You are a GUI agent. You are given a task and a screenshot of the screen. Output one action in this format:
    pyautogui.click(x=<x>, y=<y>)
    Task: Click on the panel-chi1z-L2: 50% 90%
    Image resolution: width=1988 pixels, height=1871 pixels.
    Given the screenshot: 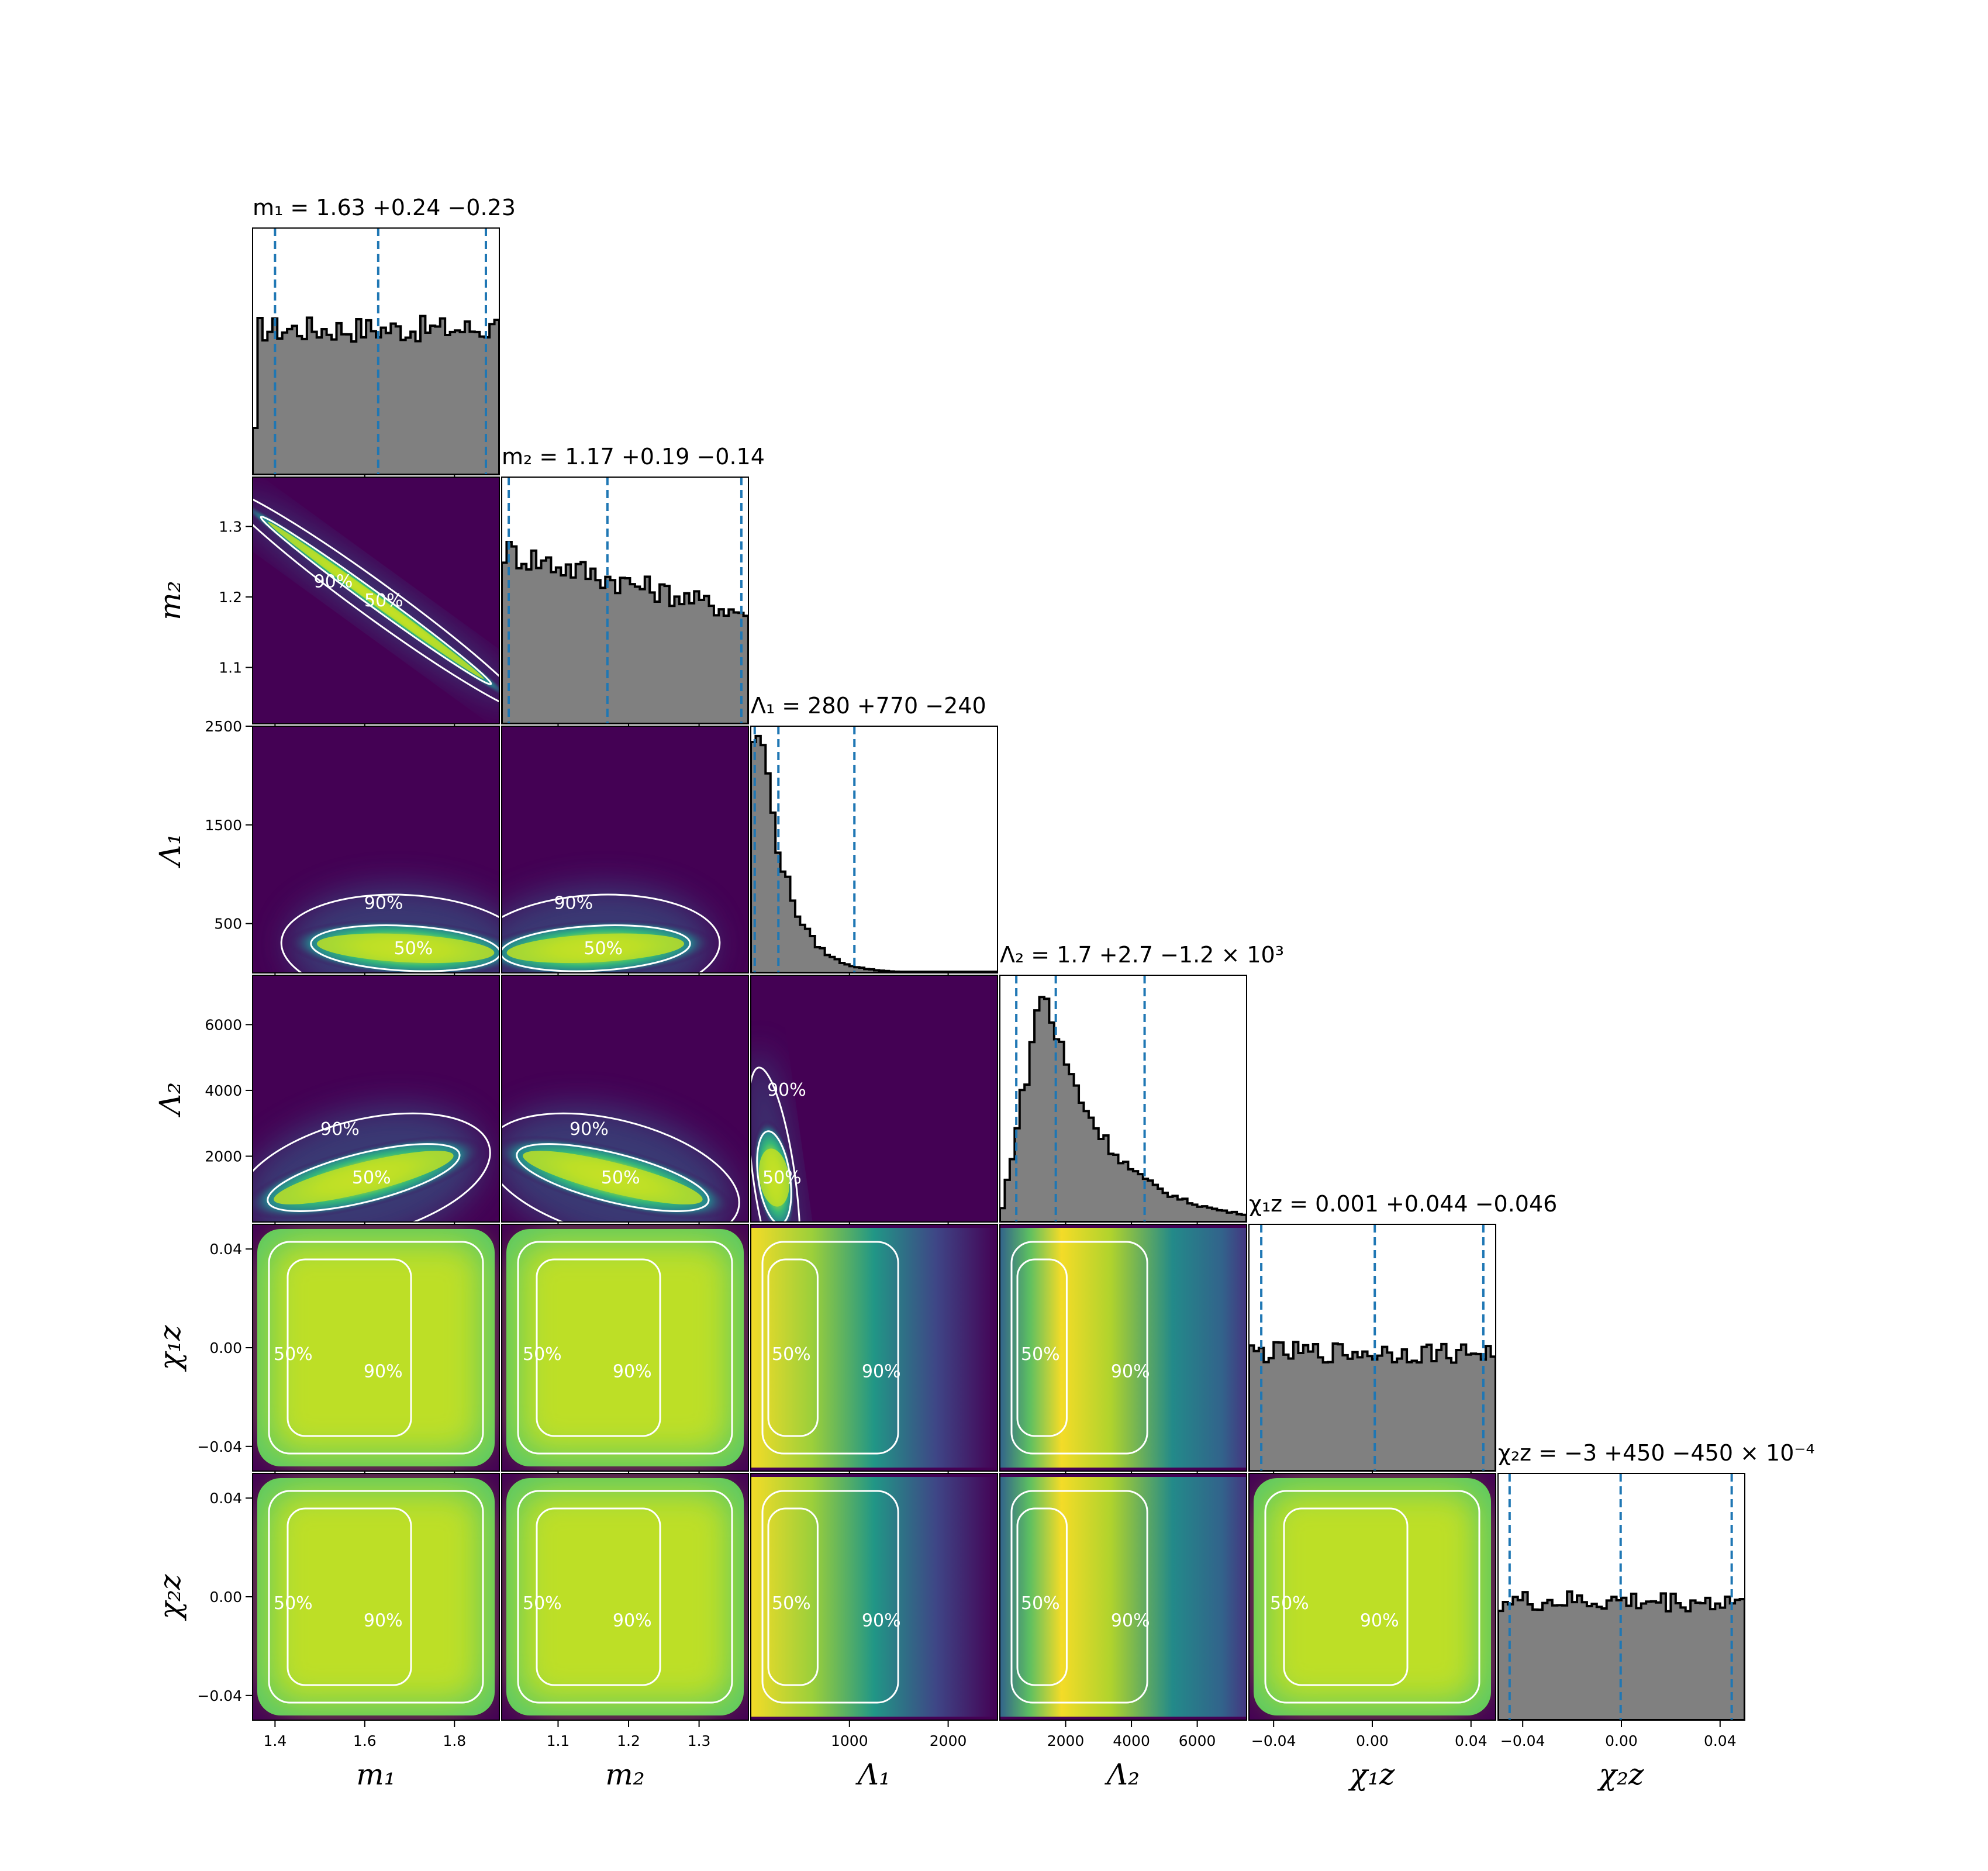 What is the action you would take?
    pyautogui.click(x=1123, y=1351)
    